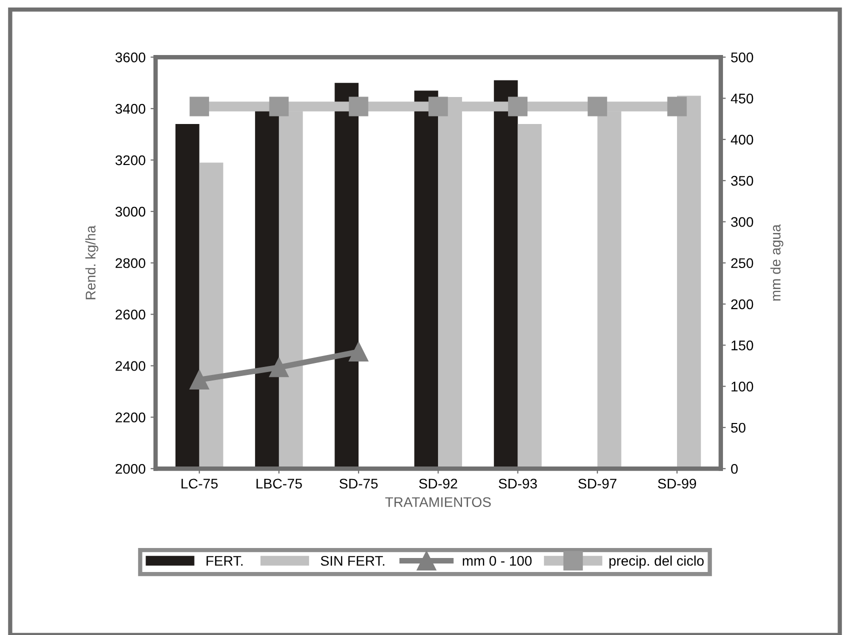 This screenshot has height=635, width=850. What do you see at coordinates (742, 263) in the screenshot?
I see `y2-tick-label: 250` at bounding box center [742, 263].